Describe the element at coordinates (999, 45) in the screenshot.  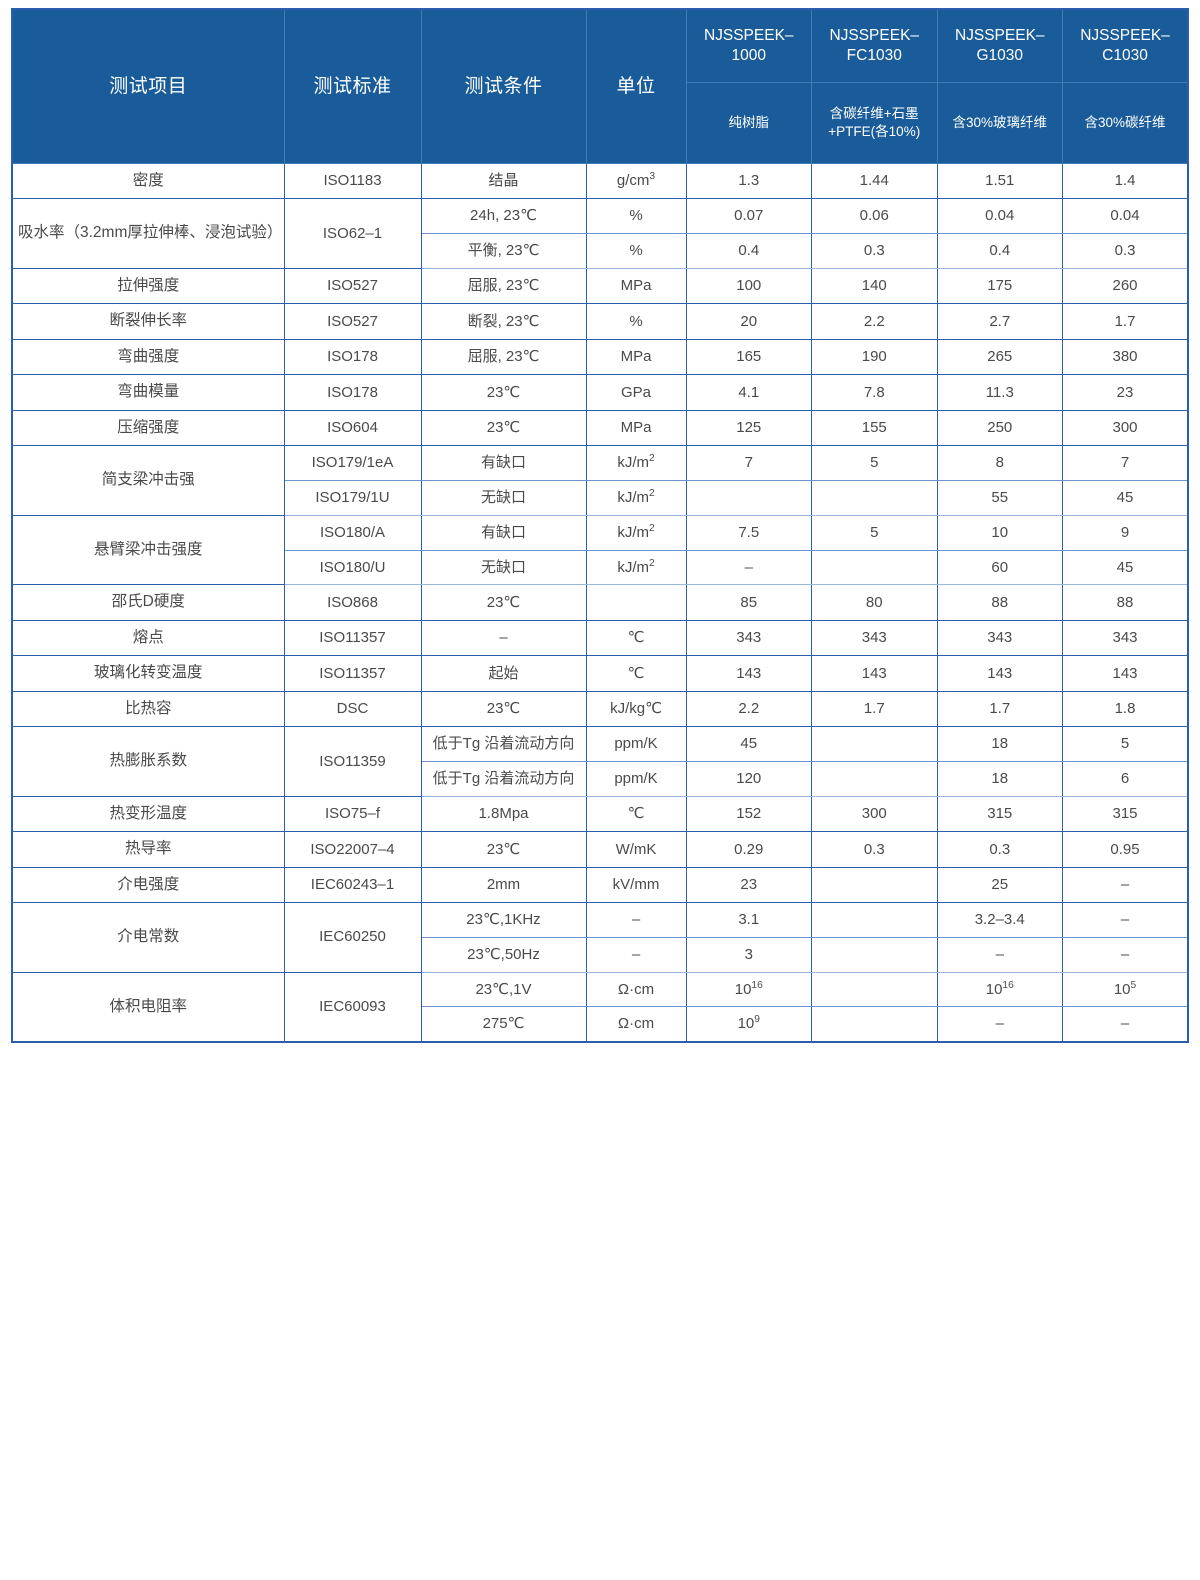
I see `column-header-grade-g1030: NJSSPEEK–G1030` at that location.